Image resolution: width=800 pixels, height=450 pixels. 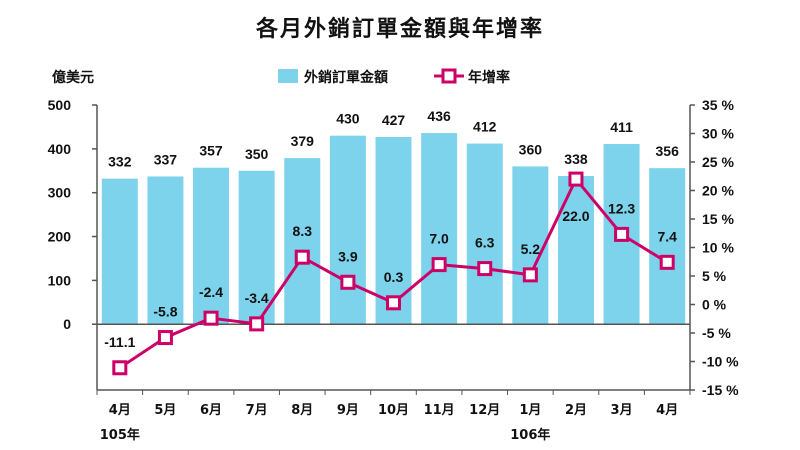 I want to click on growth-label-3: -3.4, so click(x=257, y=298).